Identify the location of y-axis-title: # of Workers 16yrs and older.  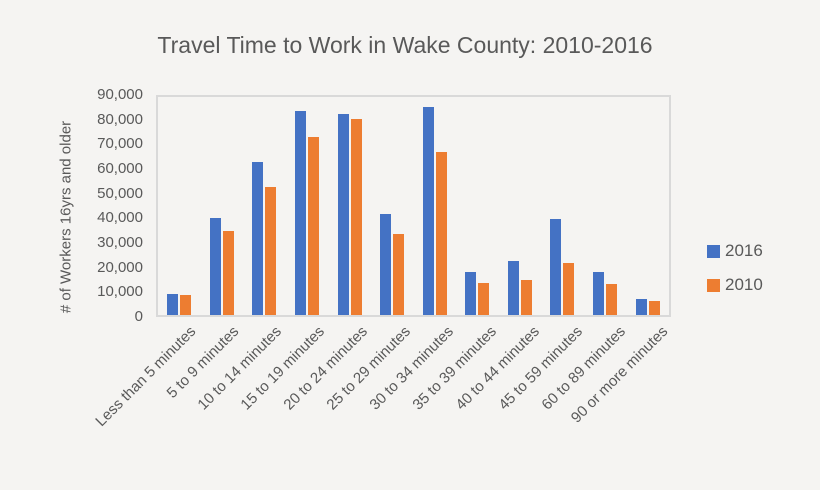
(66, 217).